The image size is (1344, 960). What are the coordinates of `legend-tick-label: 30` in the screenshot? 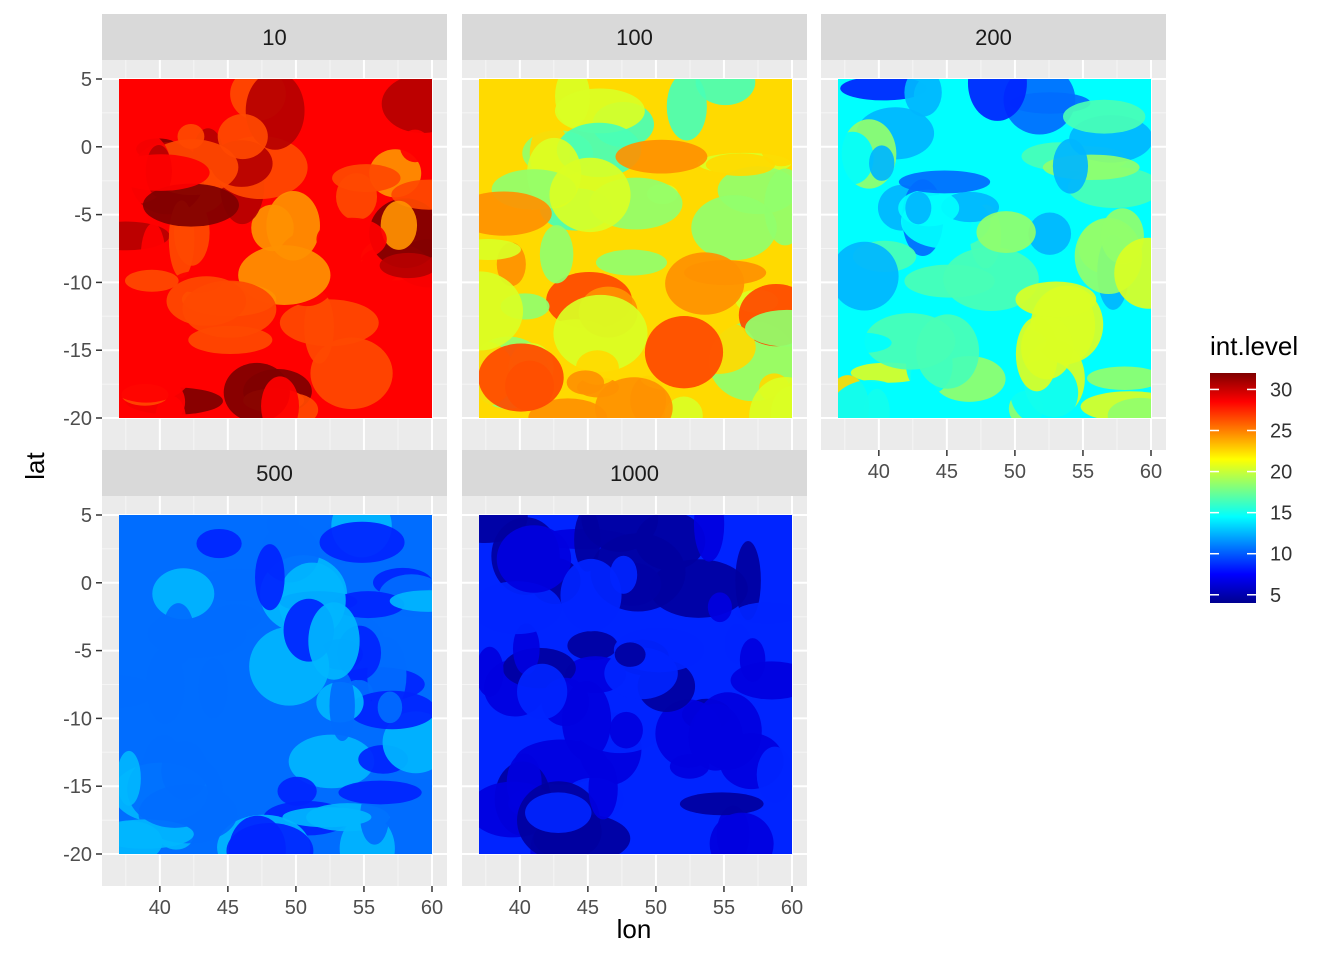 It's located at (1281, 390).